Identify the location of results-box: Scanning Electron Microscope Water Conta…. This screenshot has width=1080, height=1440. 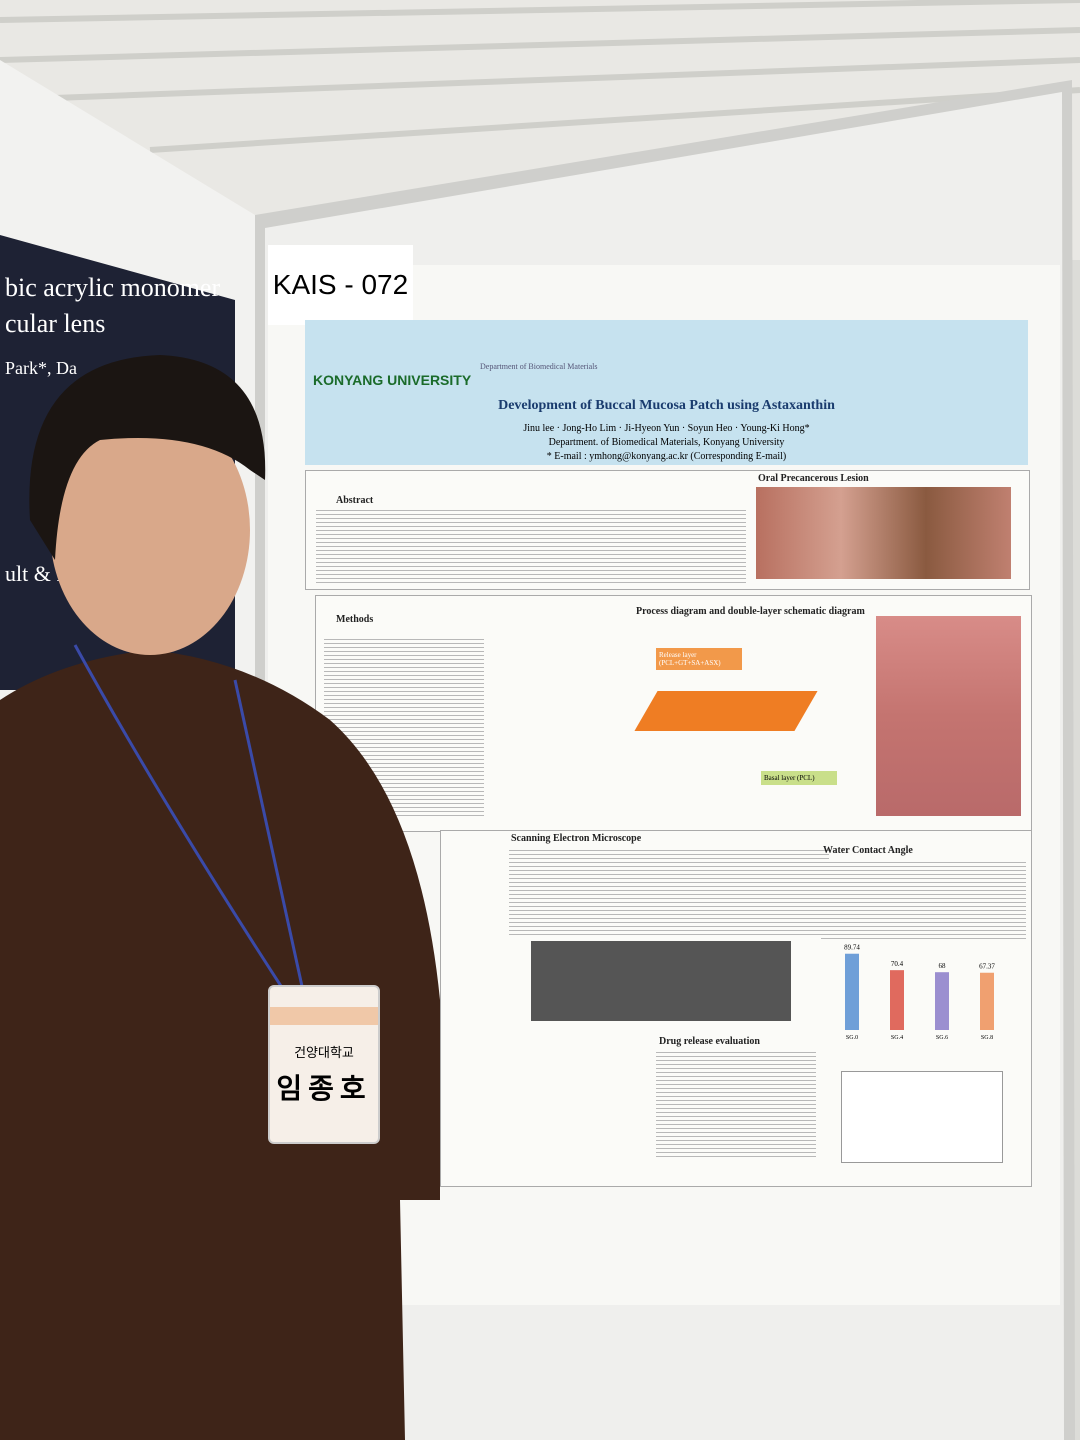
(736, 1008).